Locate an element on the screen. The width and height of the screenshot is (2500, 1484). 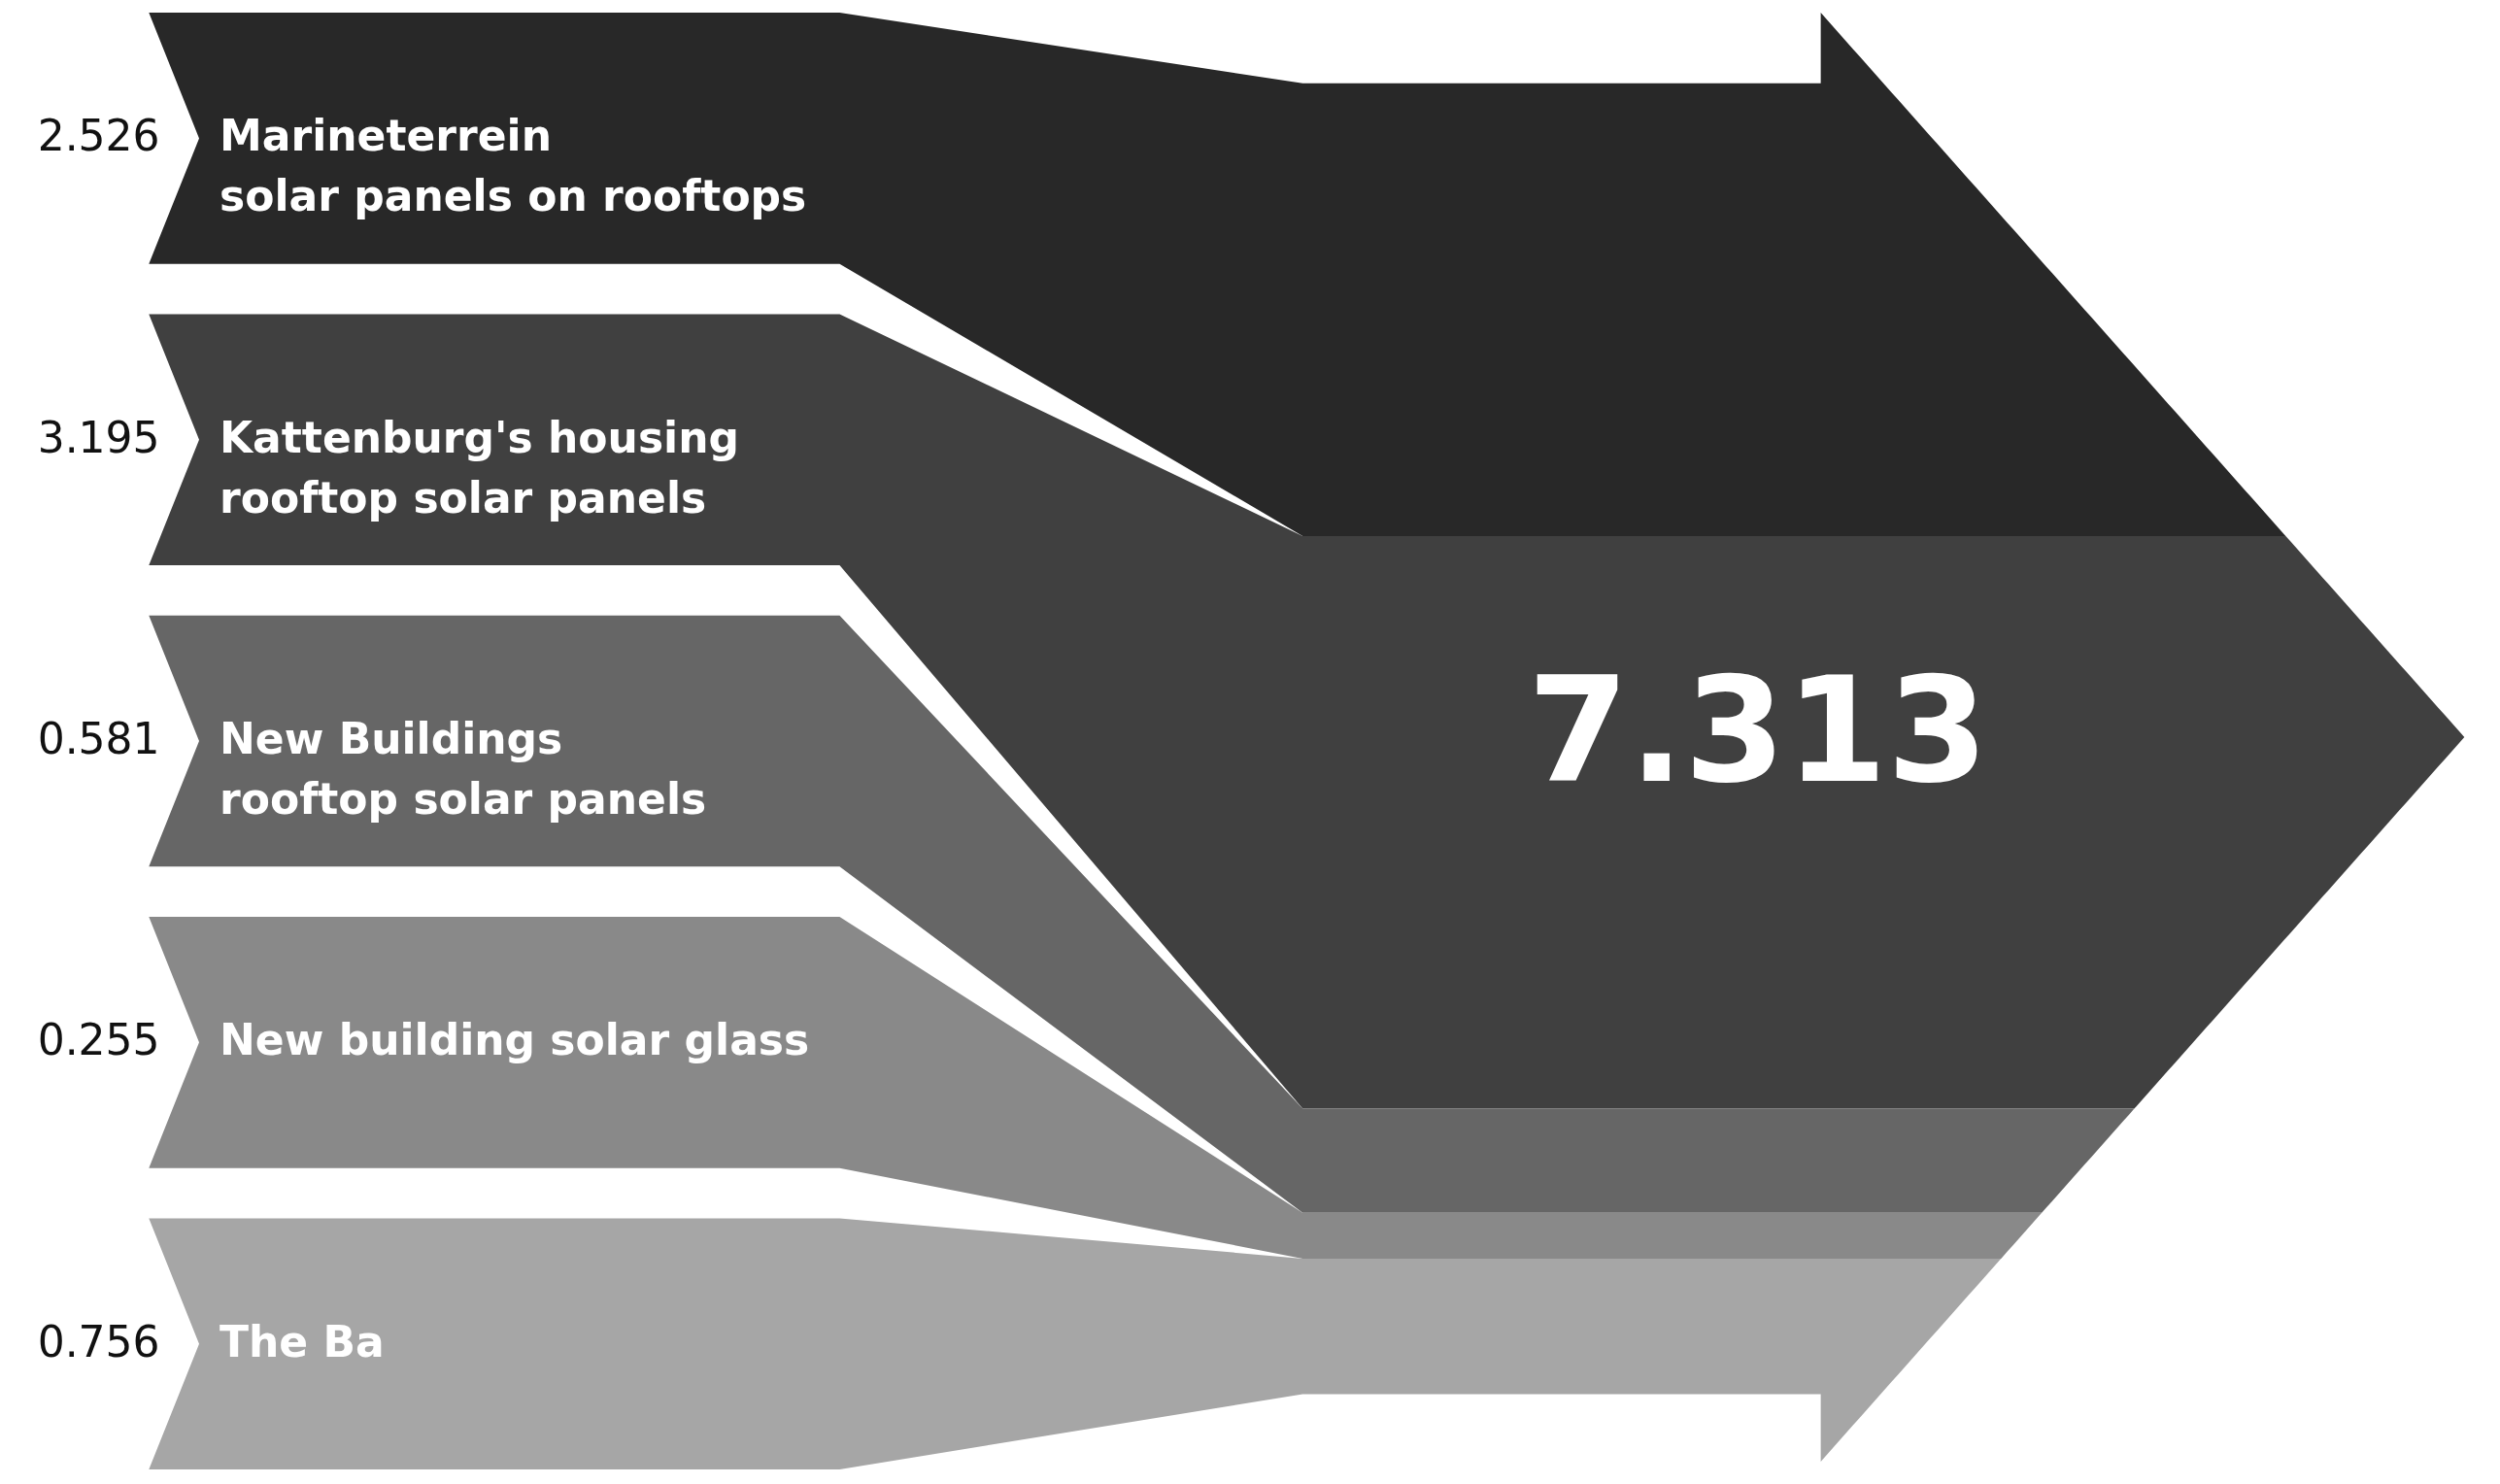
text: 7.313 is located at coordinates (1758, 731).